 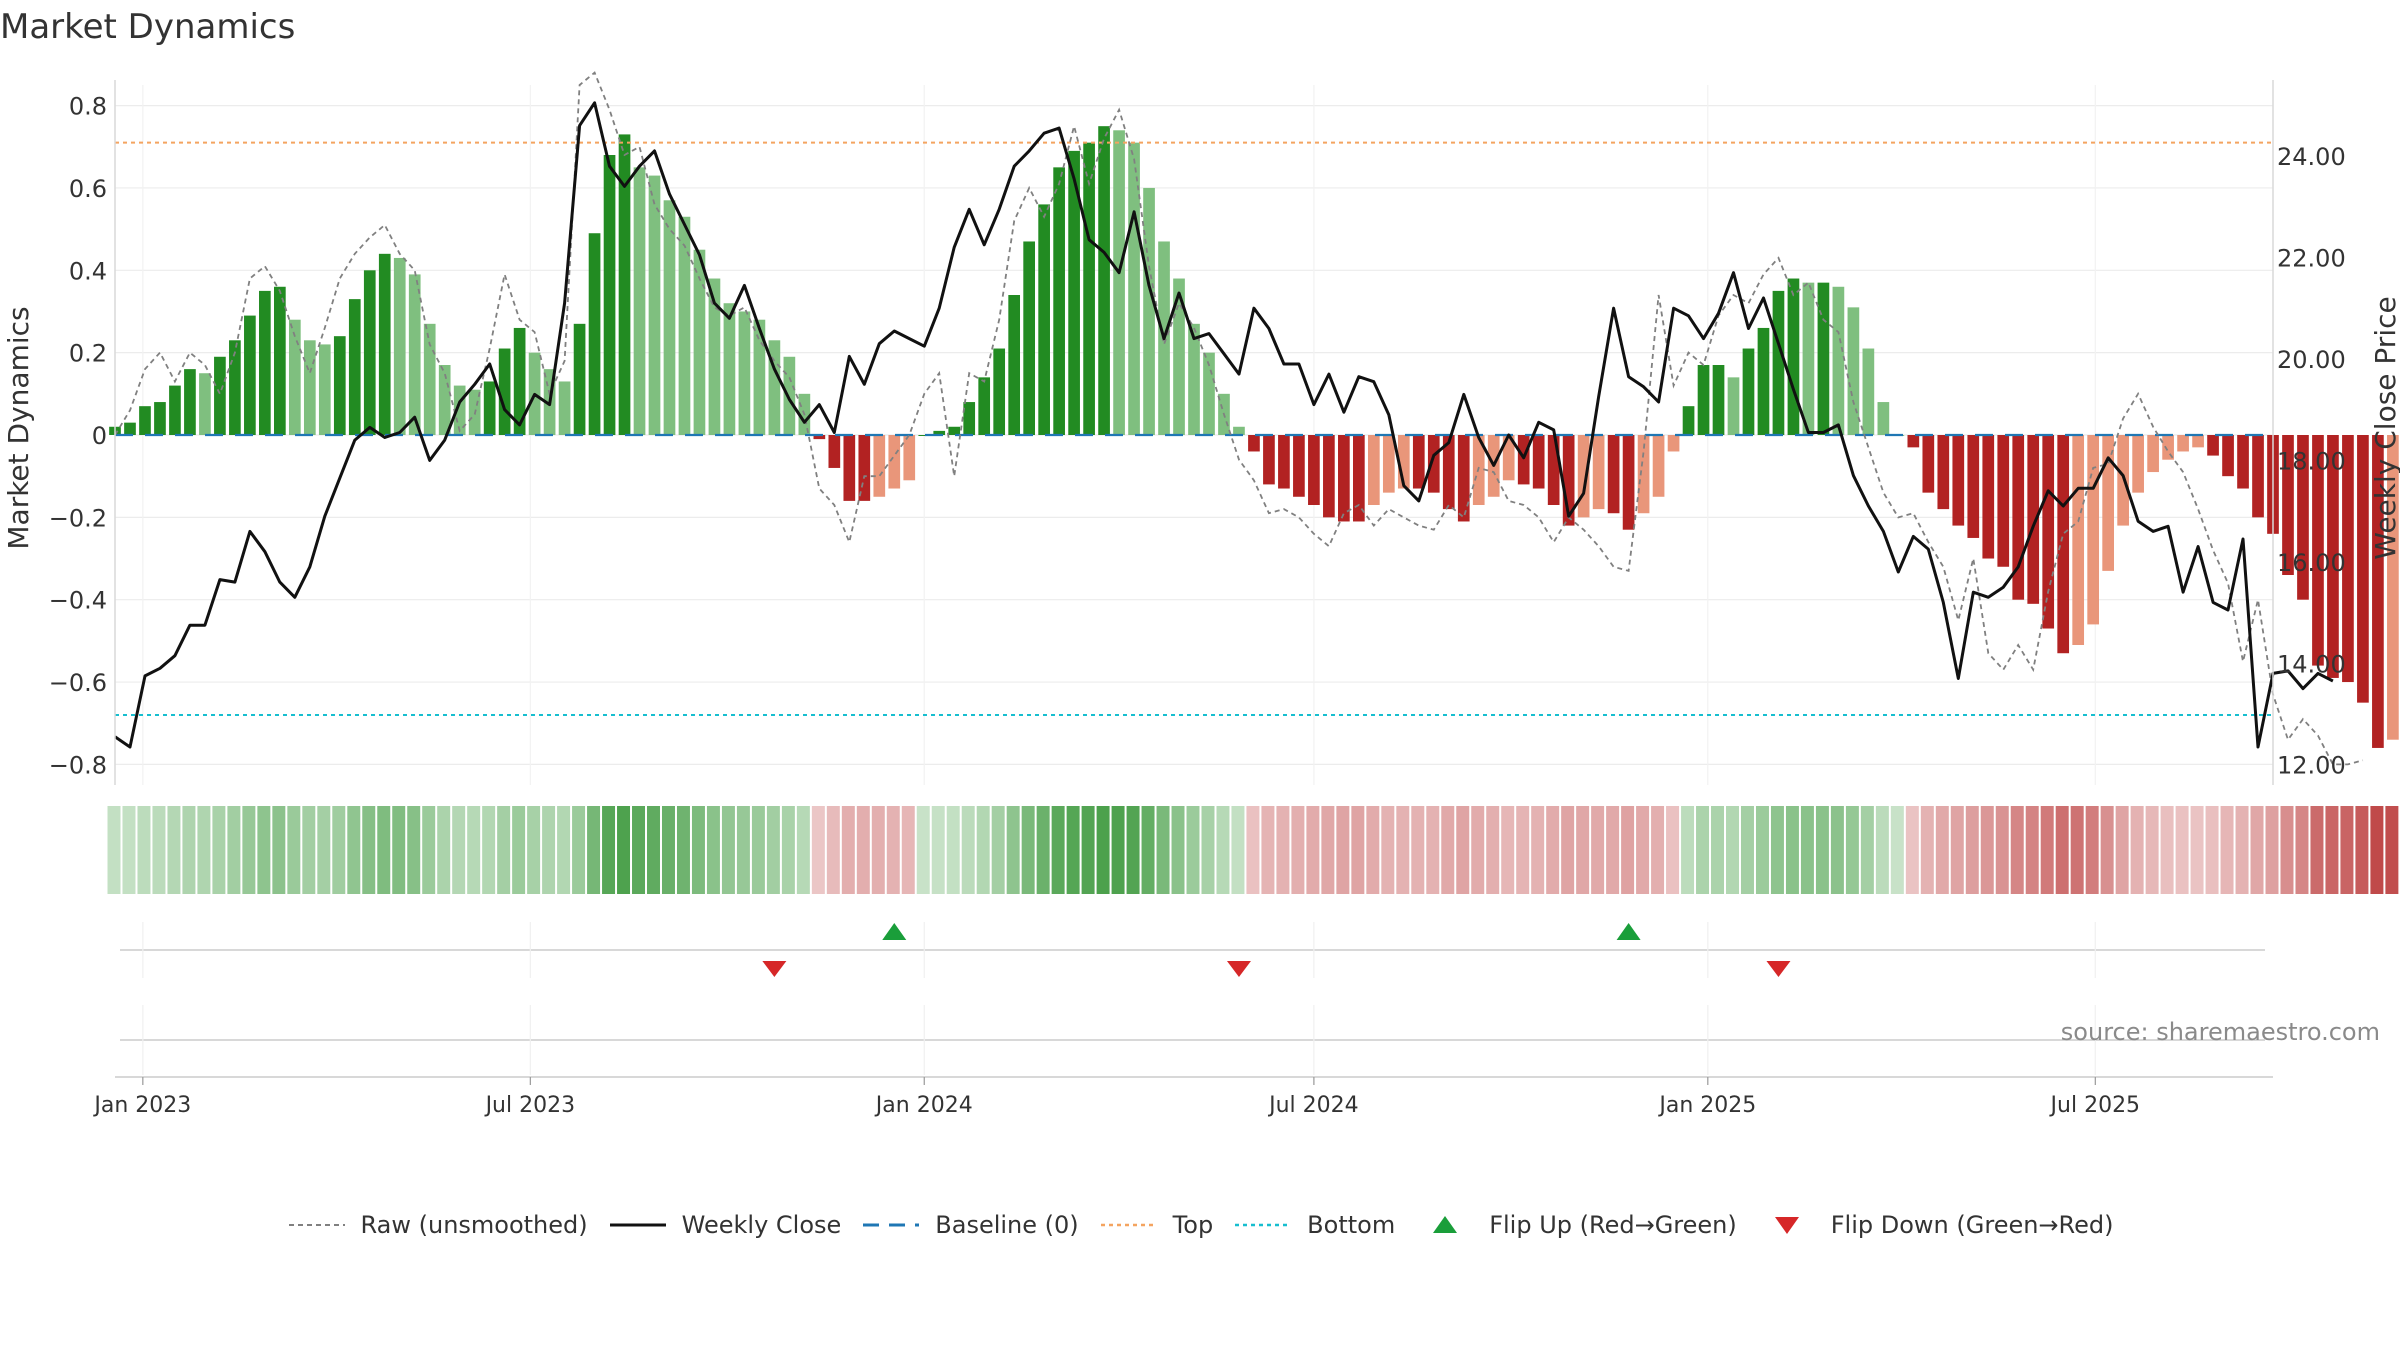 What do you see at coordinates (1628, 931) in the screenshot?
I see `flip-up-marker` at bounding box center [1628, 931].